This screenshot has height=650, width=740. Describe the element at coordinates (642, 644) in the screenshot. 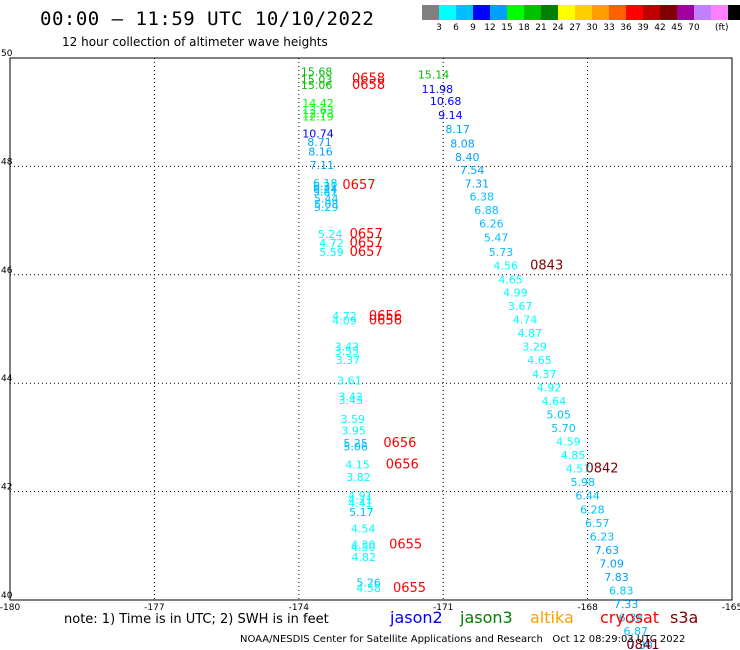

I see `pass-time-label: 0841` at that location.